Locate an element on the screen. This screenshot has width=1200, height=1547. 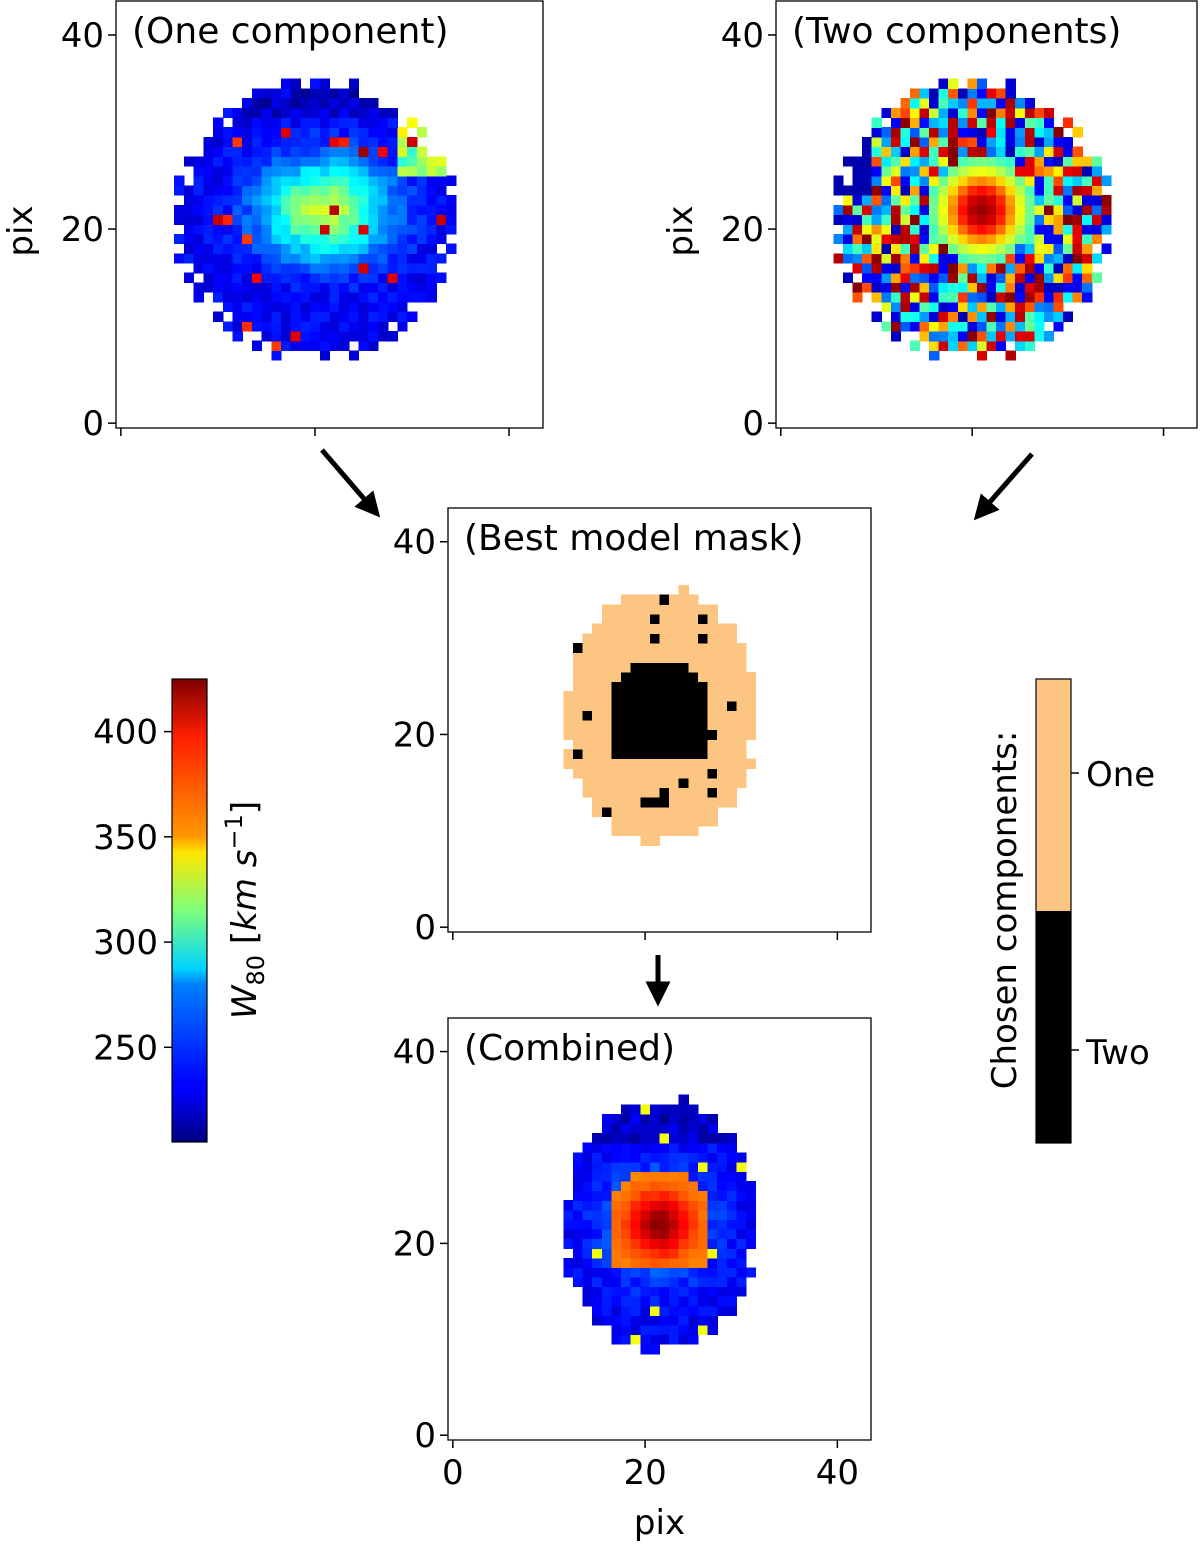
colorbar-components-two is located at coordinates (1053, 1027).